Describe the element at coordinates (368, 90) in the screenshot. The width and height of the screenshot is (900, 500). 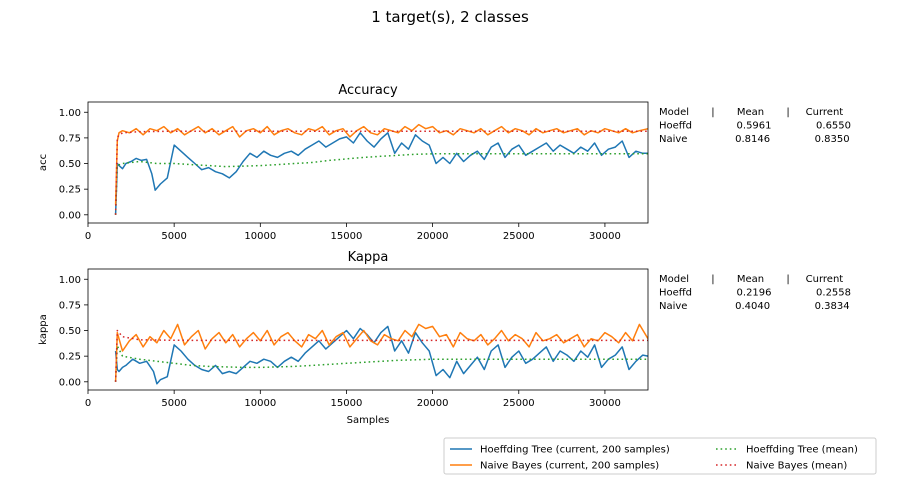
I see `accuracy-title: Accuracy` at that location.